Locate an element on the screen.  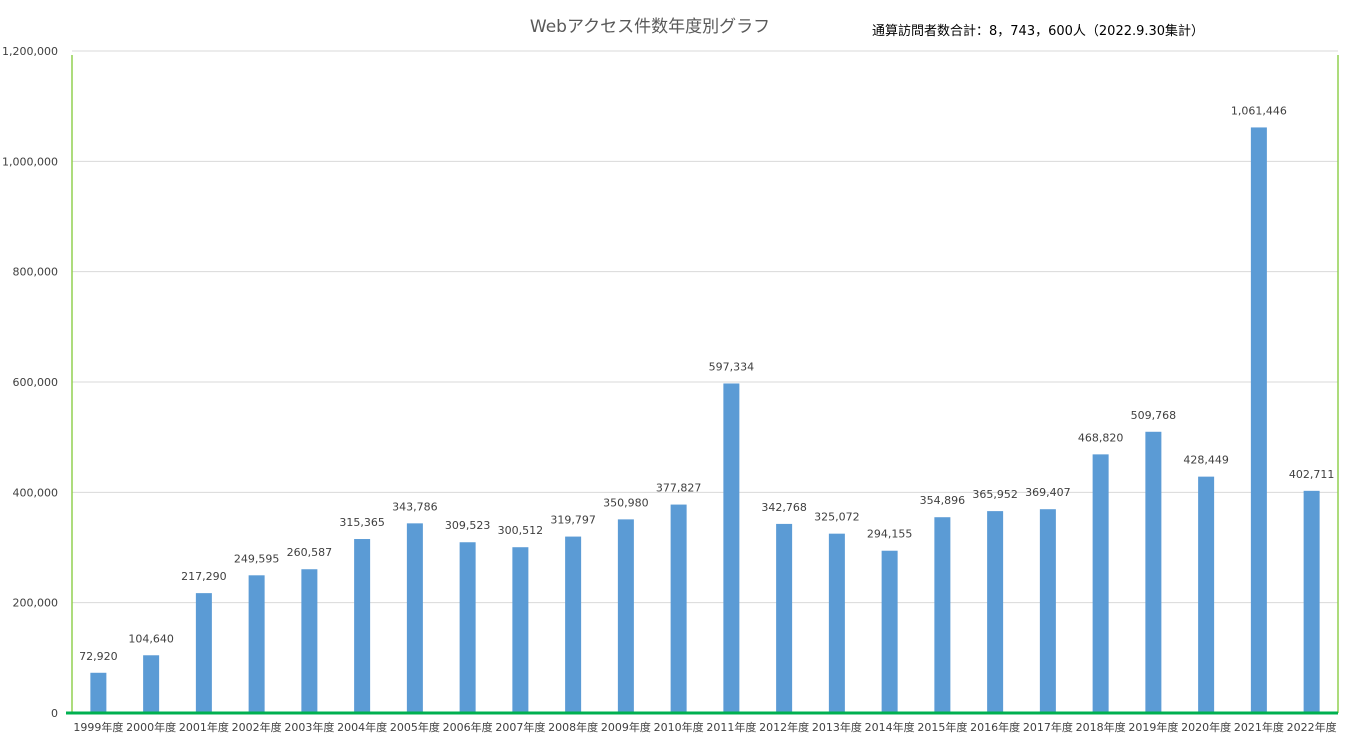
x-tick-label: 2015年度 is located at coordinates (942, 727).